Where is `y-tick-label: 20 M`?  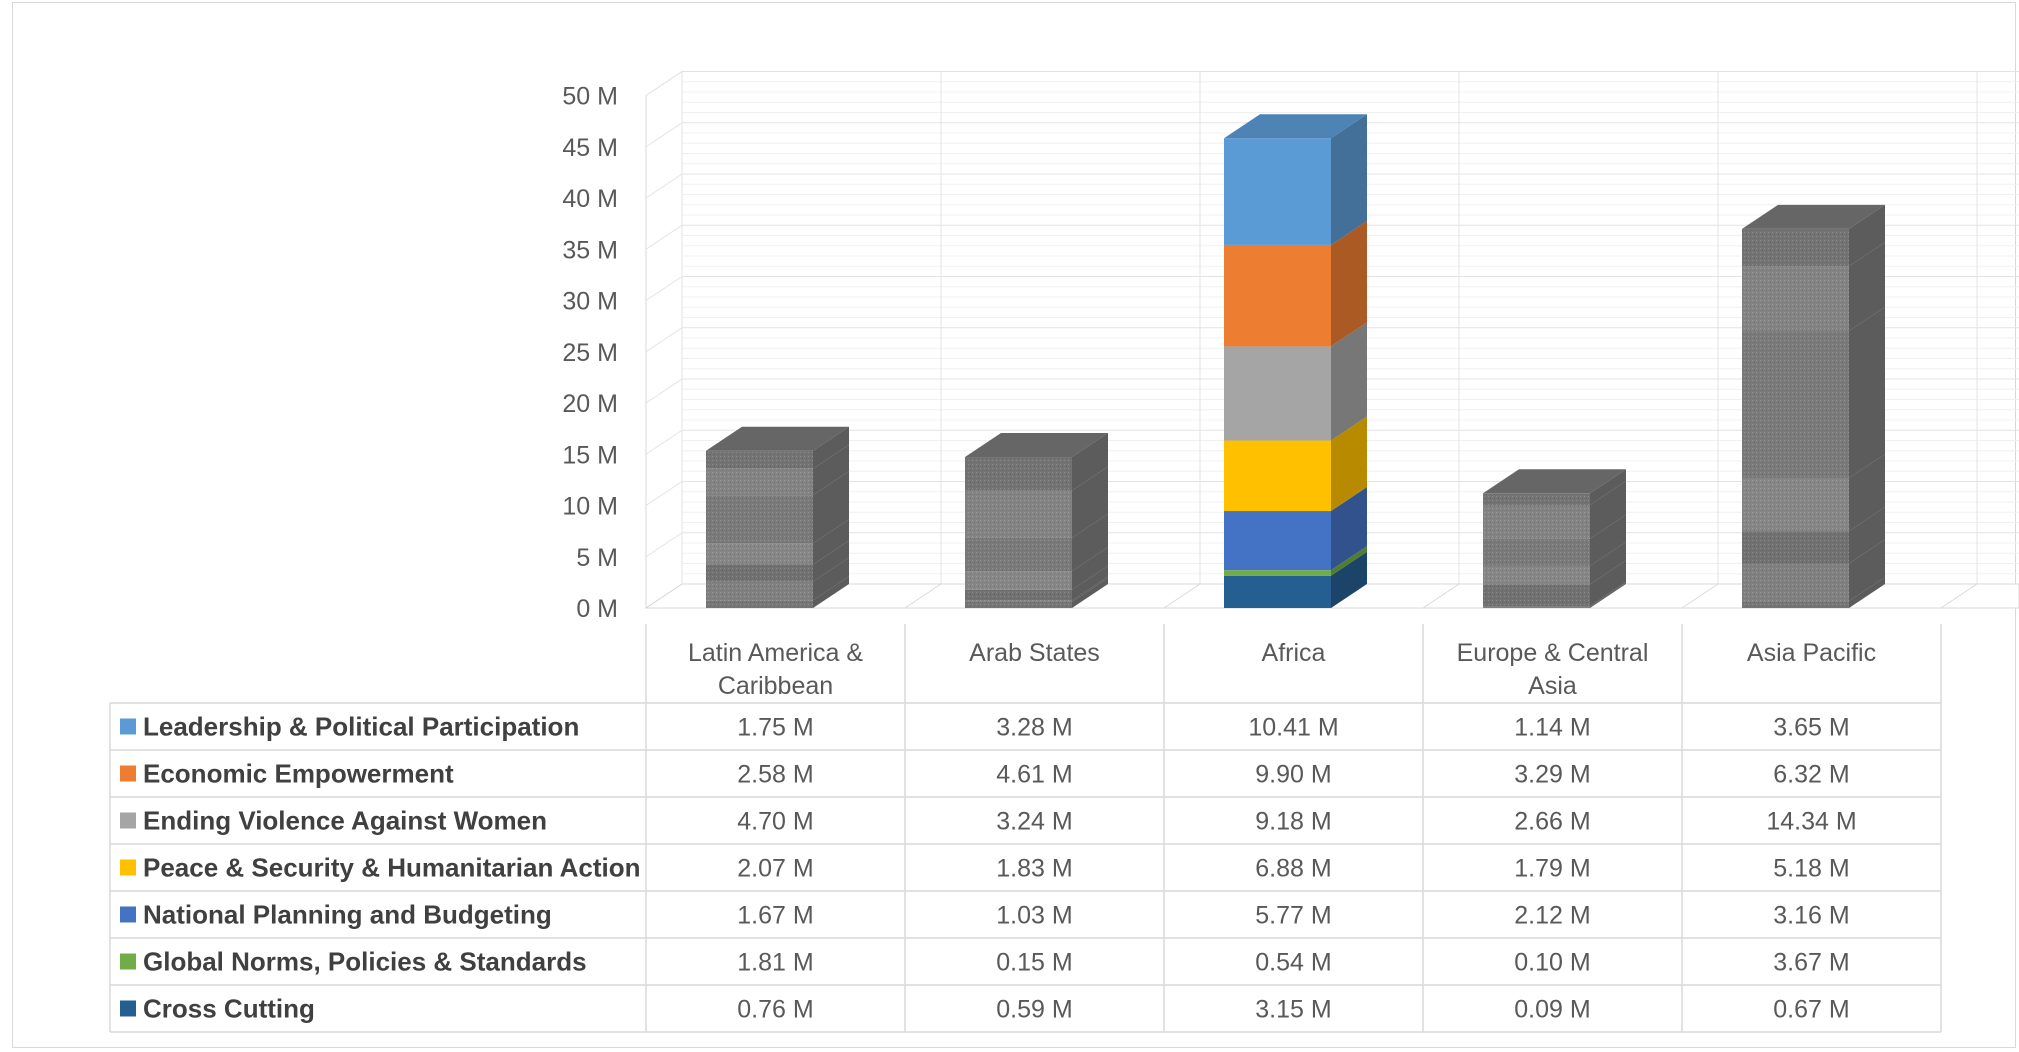
y-tick-label: 20 M is located at coordinates (590, 404).